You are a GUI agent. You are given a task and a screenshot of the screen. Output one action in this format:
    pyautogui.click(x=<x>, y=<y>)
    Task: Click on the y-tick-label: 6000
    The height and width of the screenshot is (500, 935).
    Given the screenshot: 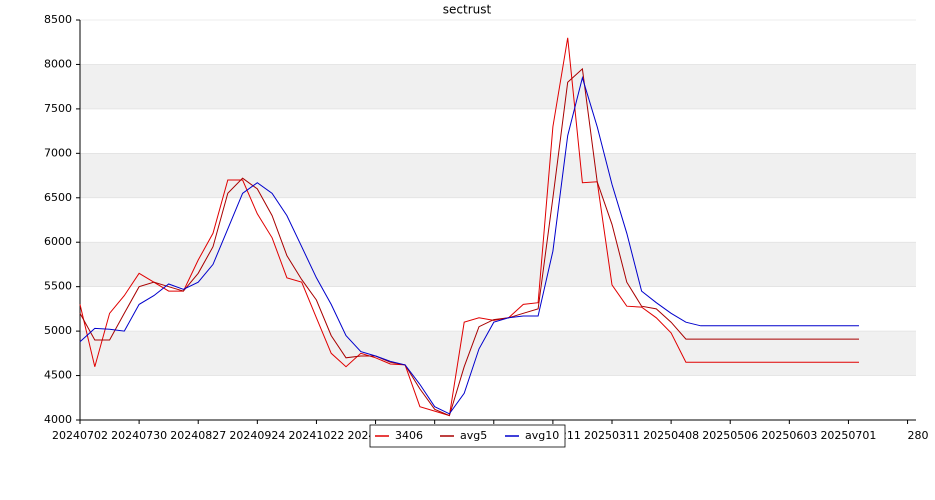 What is the action you would take?
    pyautogui.click(x=58, y=241)
    